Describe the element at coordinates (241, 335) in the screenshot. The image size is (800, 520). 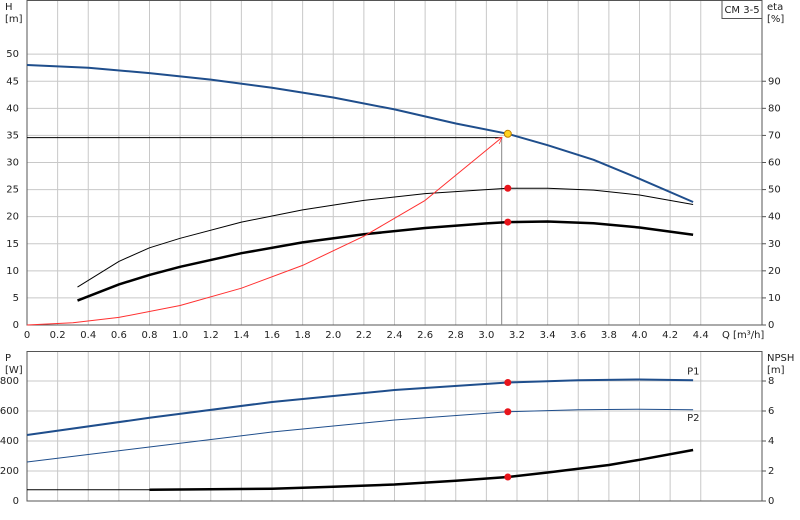
I see `x-tick-label: 1.4` at that location.